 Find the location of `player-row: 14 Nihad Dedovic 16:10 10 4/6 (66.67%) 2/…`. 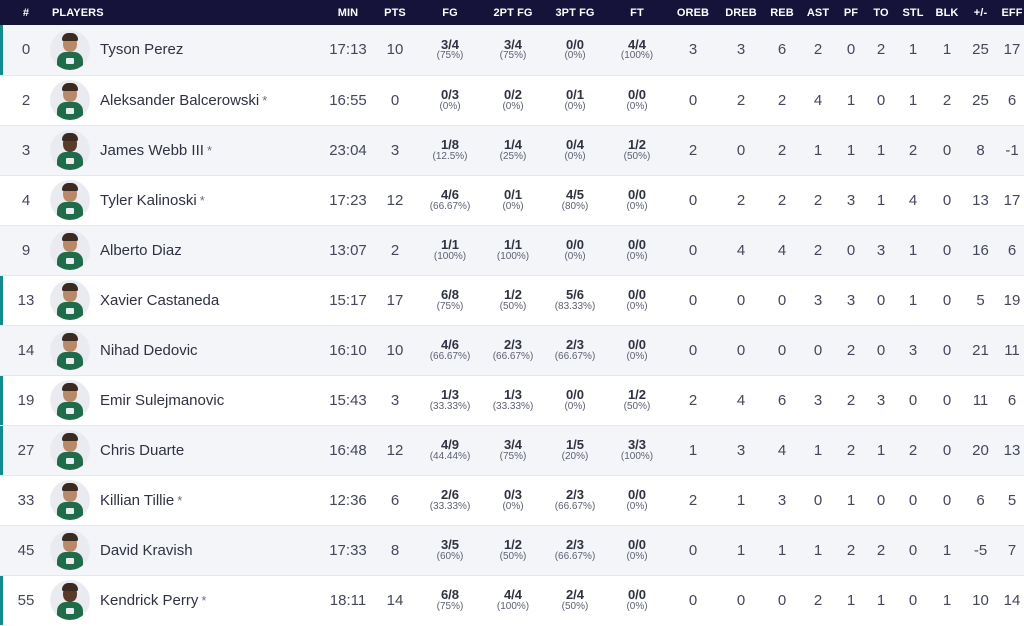

player-row: 14 Nihad Dedovic 16:10 10 4/6 (66.67%) 2/… is located at coordinates (512, 350).